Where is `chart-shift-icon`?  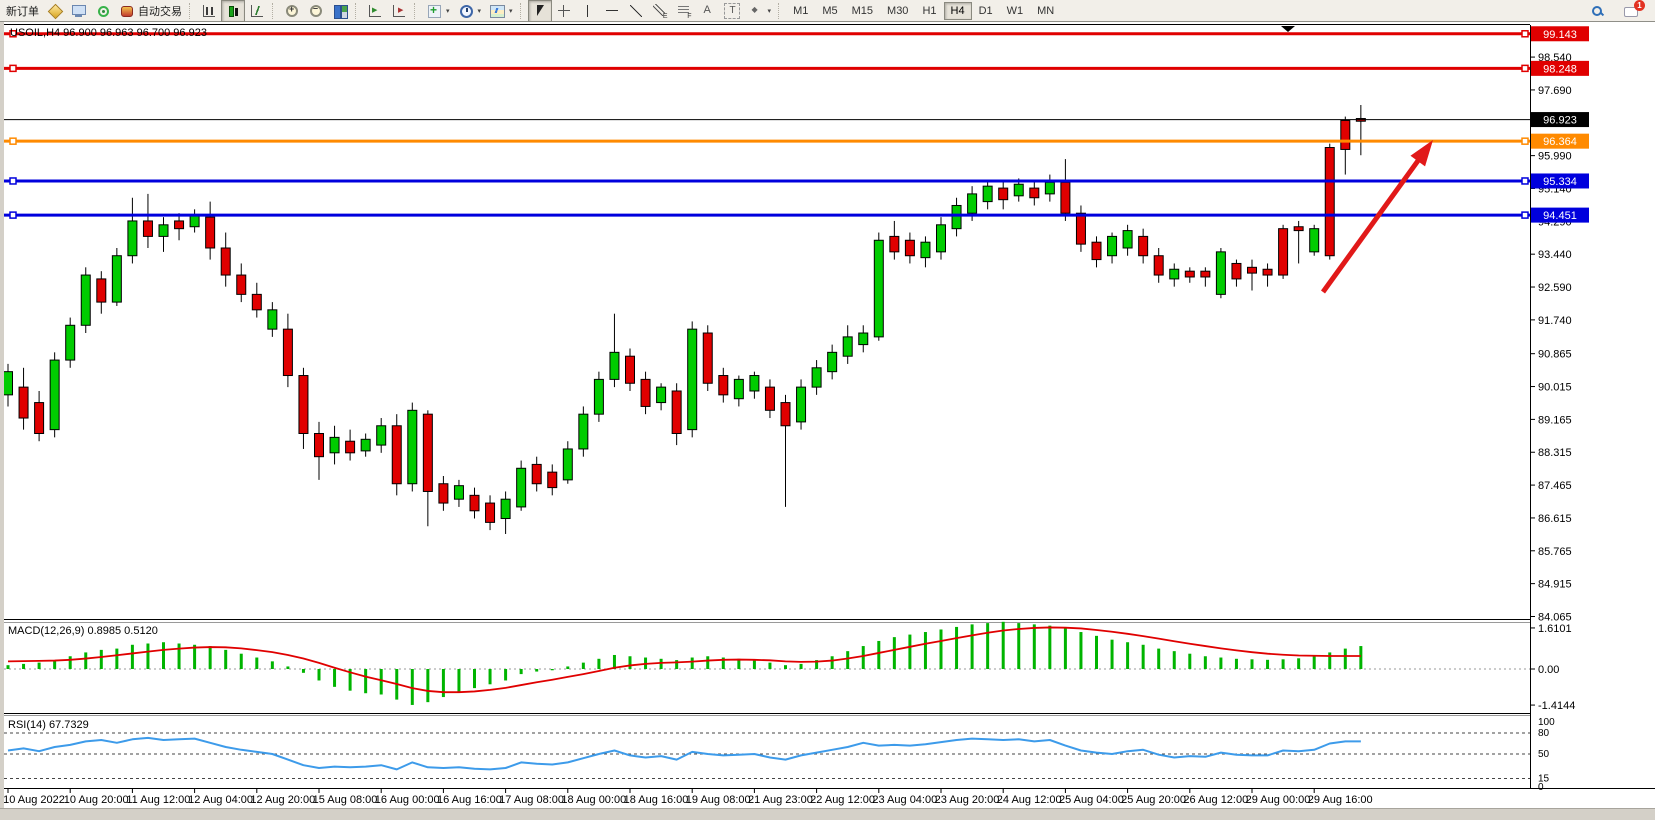 chart-shift-icon is located at coordinates (399, 11).